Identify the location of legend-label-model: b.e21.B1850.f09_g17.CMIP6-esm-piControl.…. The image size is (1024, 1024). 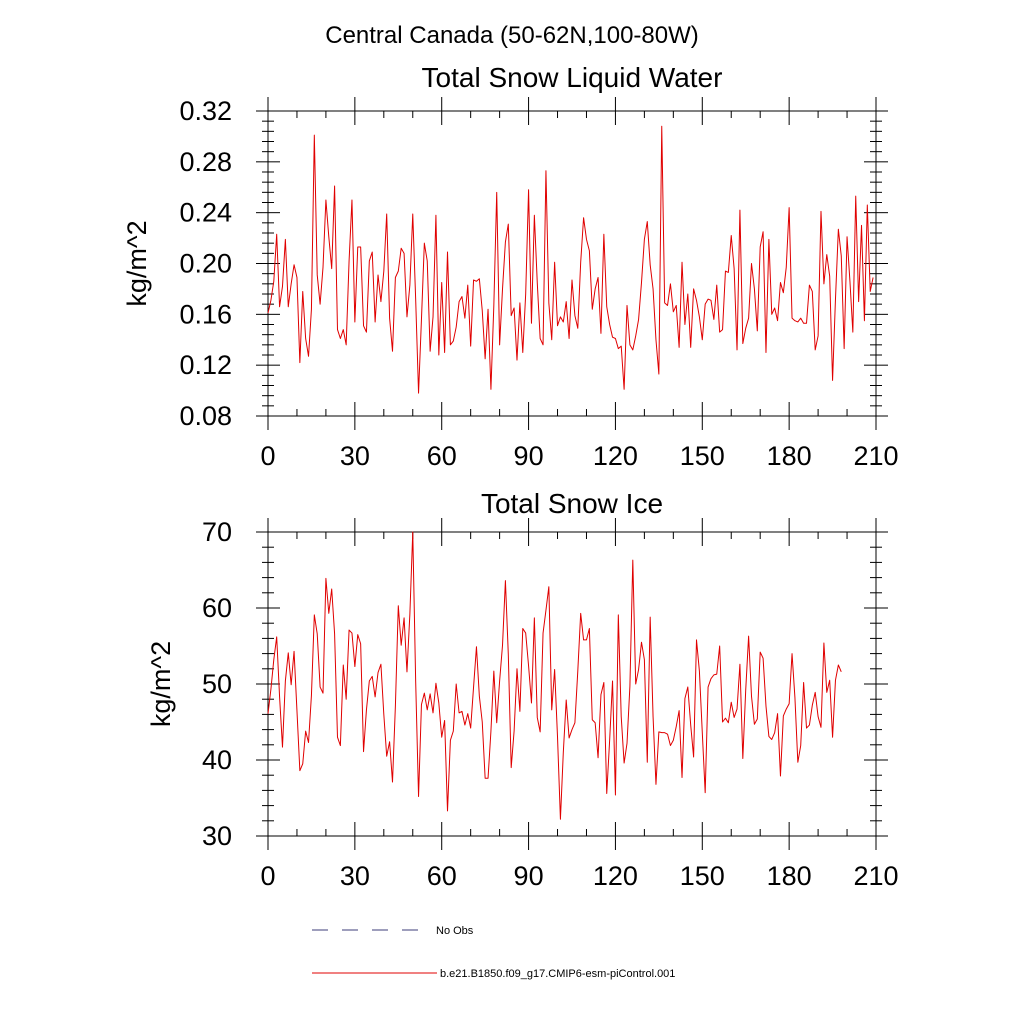
(557, 974).